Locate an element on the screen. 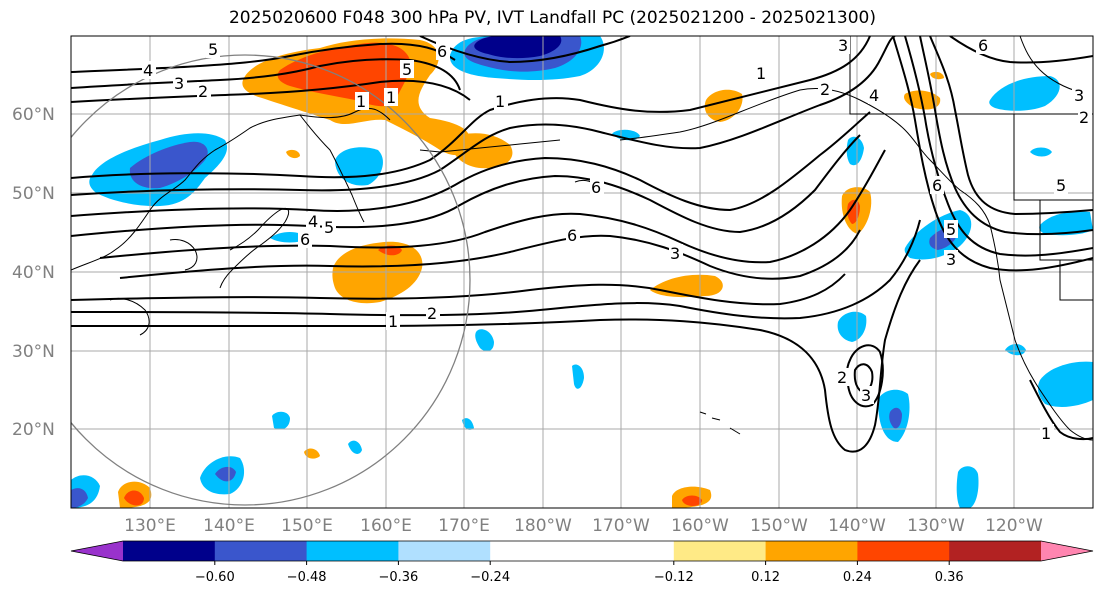 This screenshot has width=1105, height=601. colorbar-tick-label: 0.24 is located at coordinates (857, 577).